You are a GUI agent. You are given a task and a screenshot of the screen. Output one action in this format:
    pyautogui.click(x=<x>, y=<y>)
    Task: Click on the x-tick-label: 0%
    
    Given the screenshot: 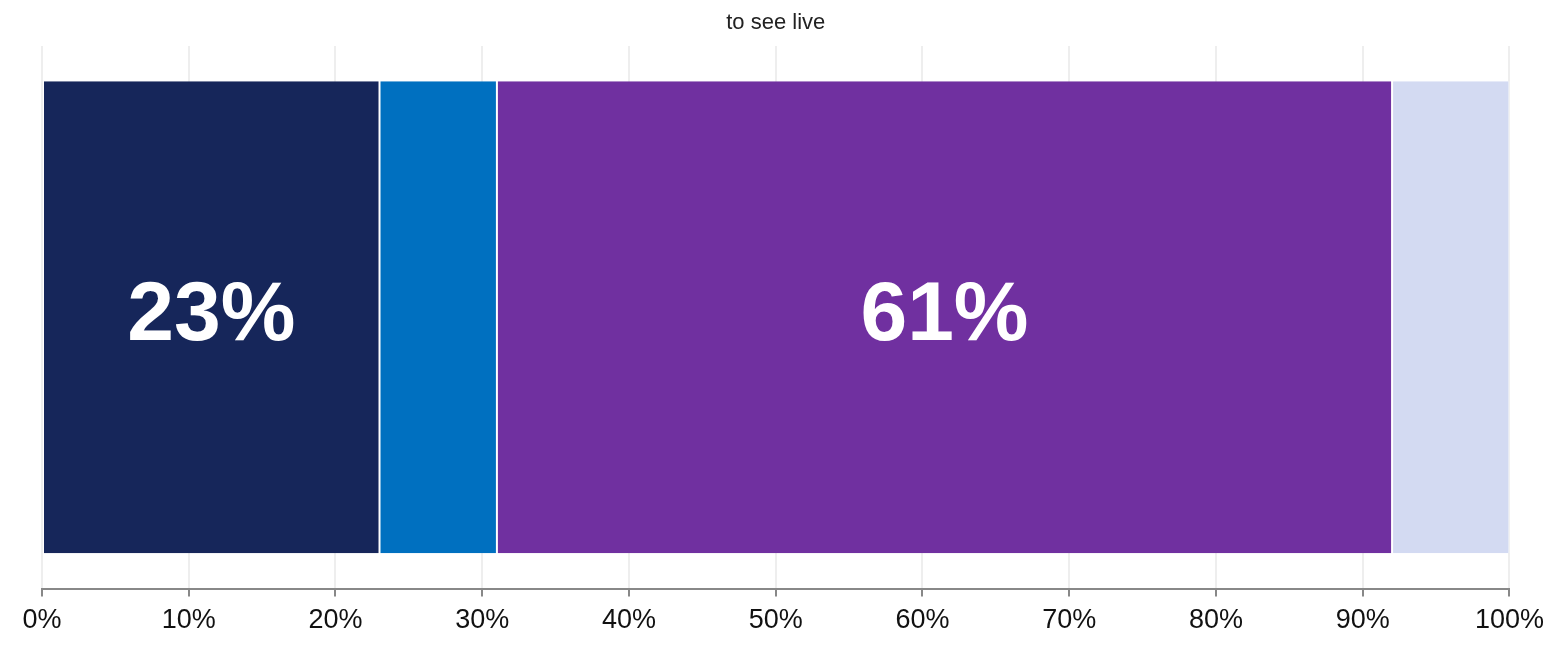 What is the action you would take?
    pyautogui.click(x=42, y=619)
    